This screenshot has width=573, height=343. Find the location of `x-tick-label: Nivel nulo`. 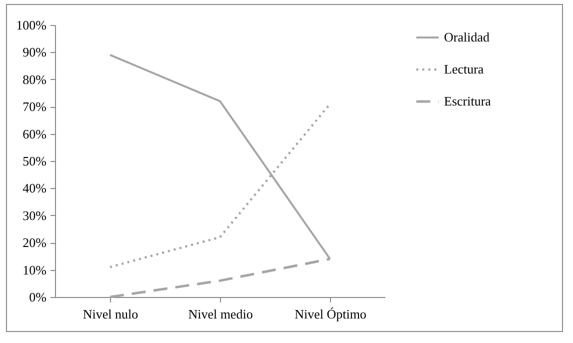

x-tick-label: Nivel nulo is located at coordinates (110, 314).